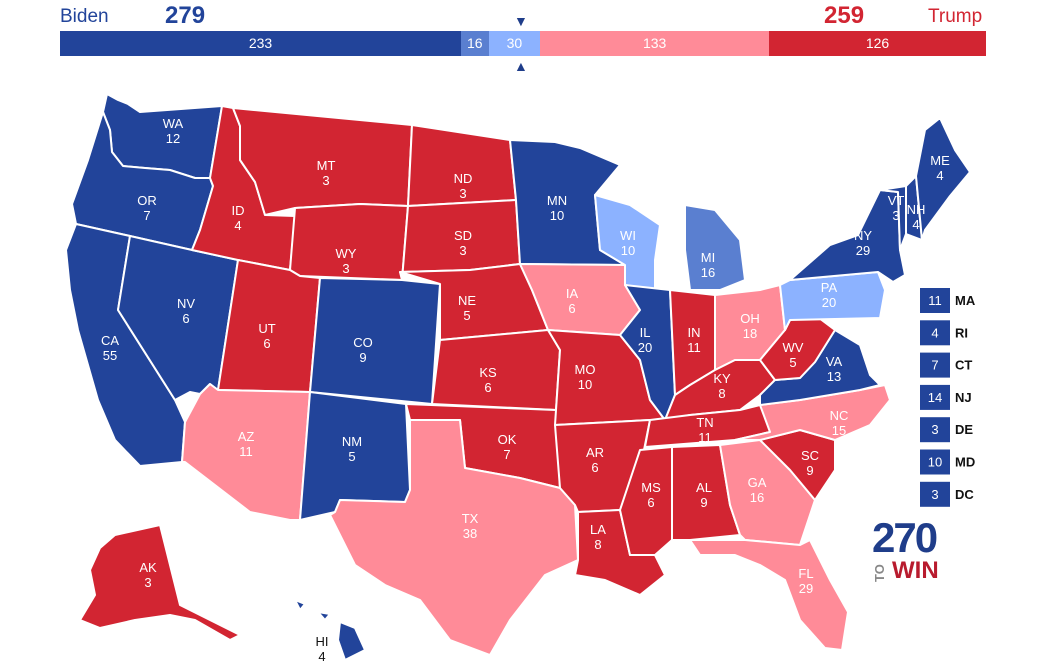  Describe the element at coordinates (946, 397) in the screenshot. I see `small-state-nj: 14 NJ` at that location.